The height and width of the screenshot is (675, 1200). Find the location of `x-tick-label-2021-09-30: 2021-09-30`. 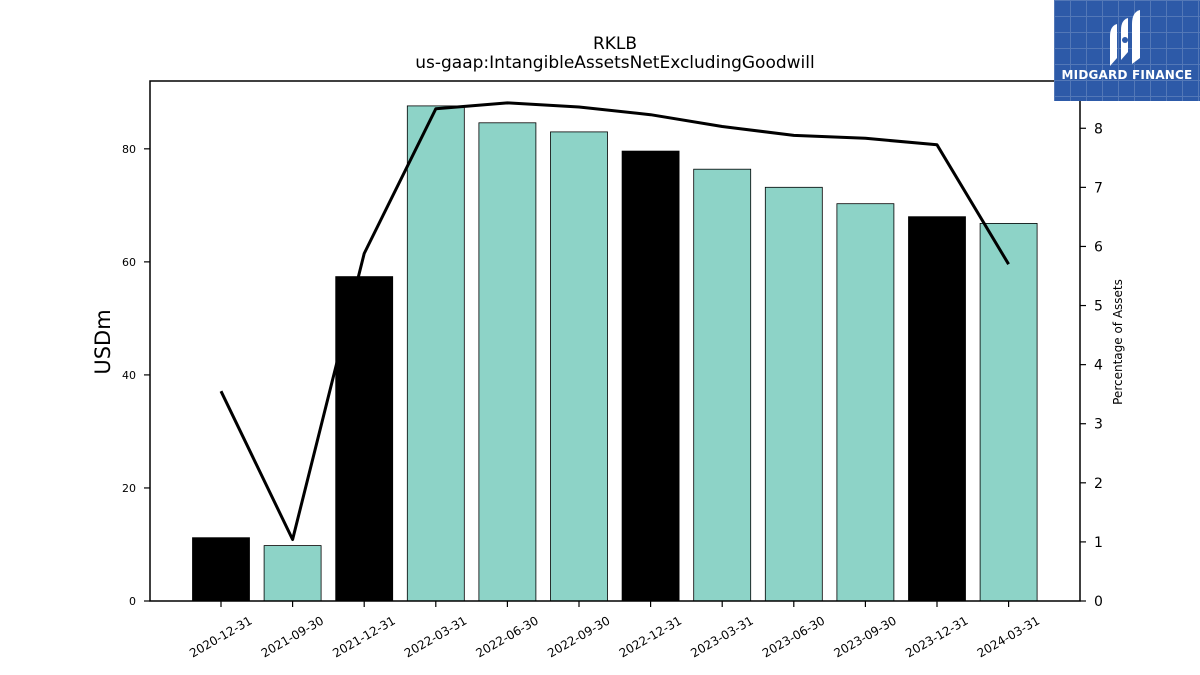

x-tick-label-2021-09-30: 2021-09-30 is located at coordinates (292, 636).